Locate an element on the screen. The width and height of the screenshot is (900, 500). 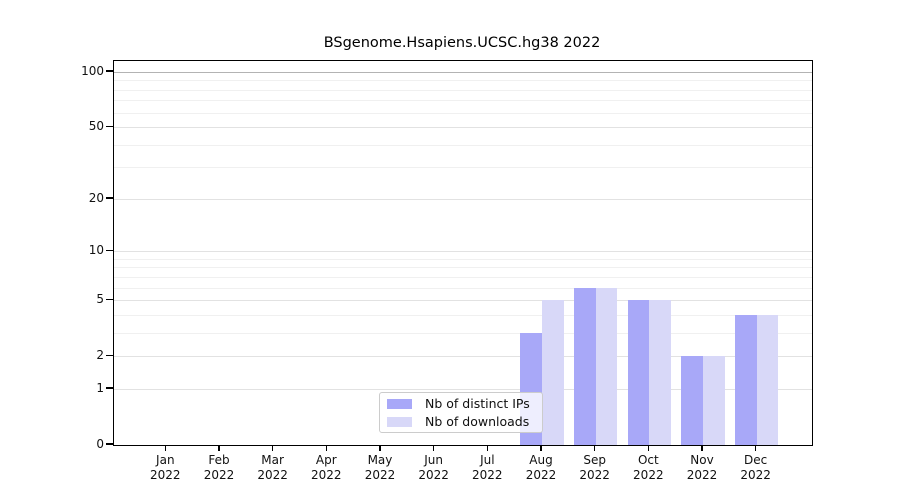
legend-swatch-downloads is located at coordinates (399, 421).